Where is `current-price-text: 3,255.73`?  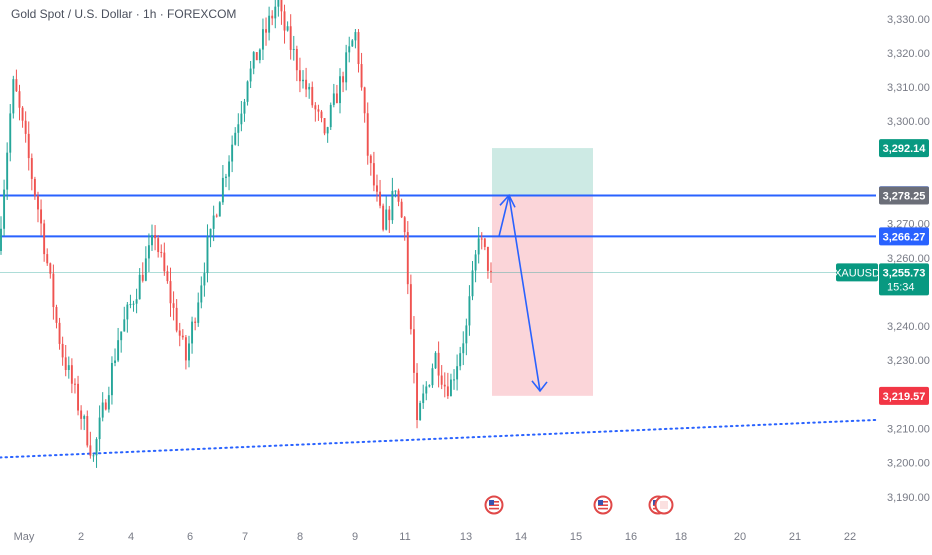 current-price-text: 3,255.73 is located at coordinates (904, 273).